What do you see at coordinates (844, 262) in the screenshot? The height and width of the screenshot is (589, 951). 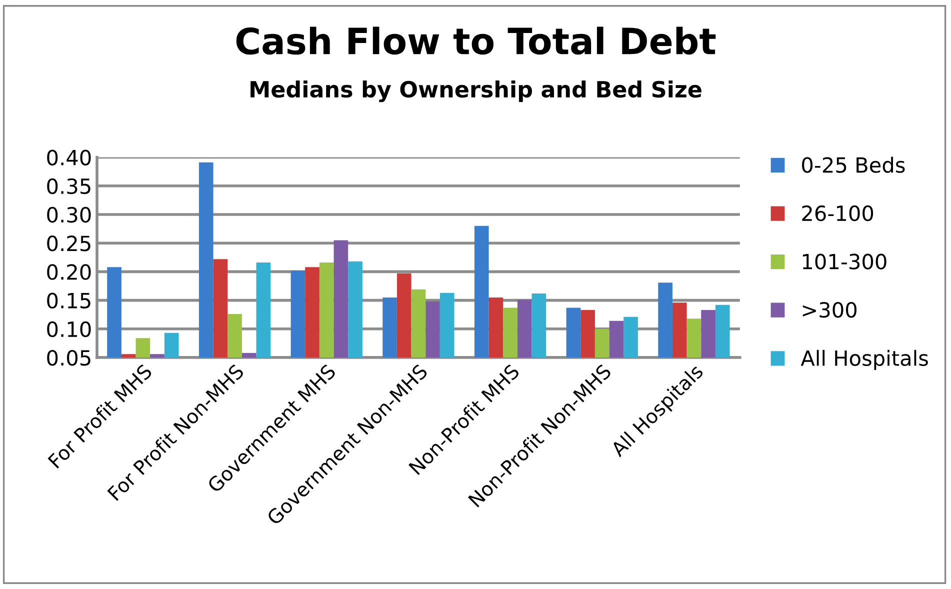 I see `legend-label: 101-300` at bounding box center [844, 262].